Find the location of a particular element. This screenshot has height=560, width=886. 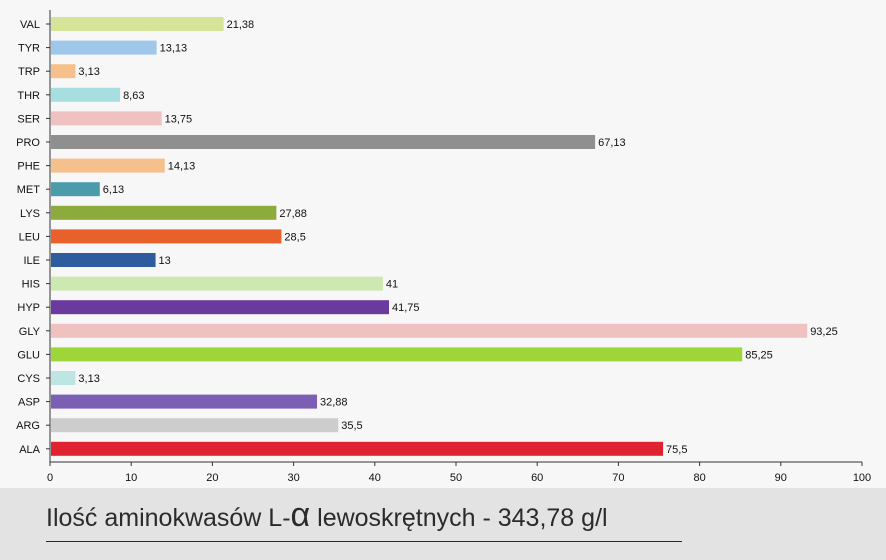

category-label: TRP is located at coordinates (29, 72).